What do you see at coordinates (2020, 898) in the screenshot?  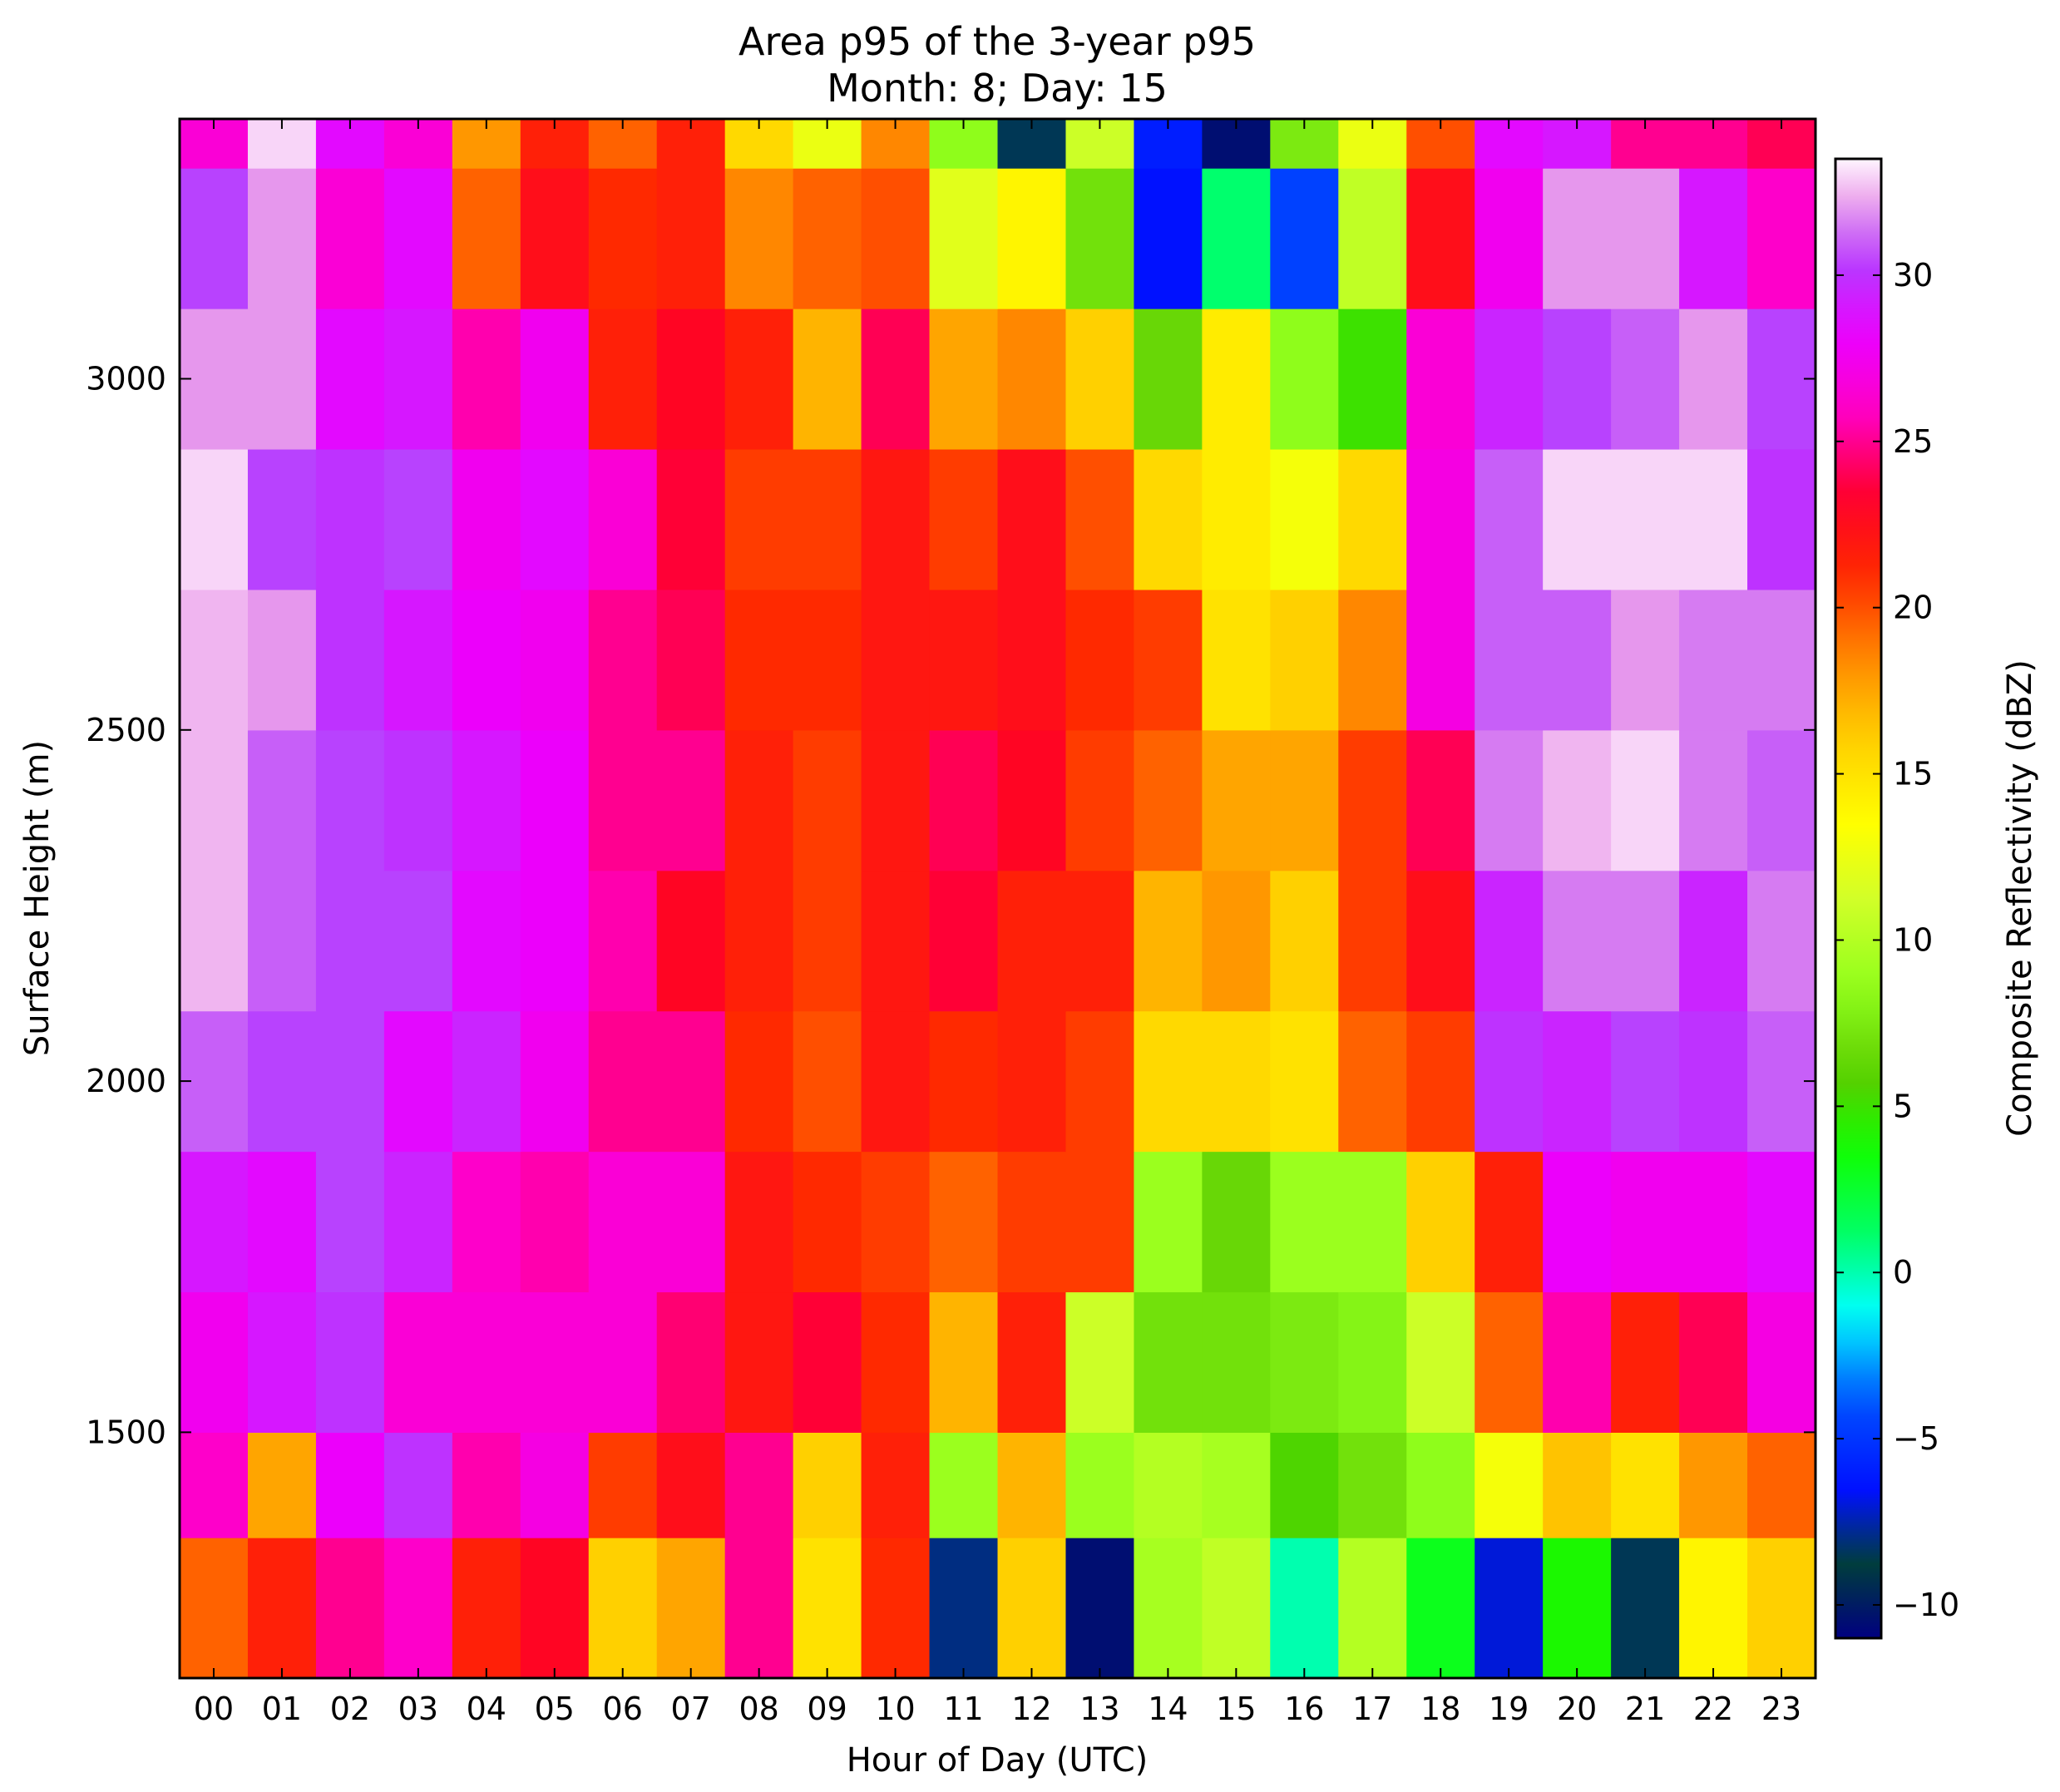 I see `colorbar-label: Composite Reflectivity (dBZ)` at bounding box center [2020, 898].